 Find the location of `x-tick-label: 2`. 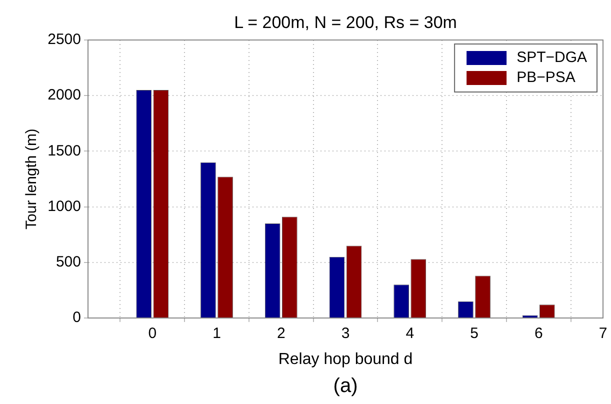

x-tick-label: 2 is located at coordinates (281, 333).